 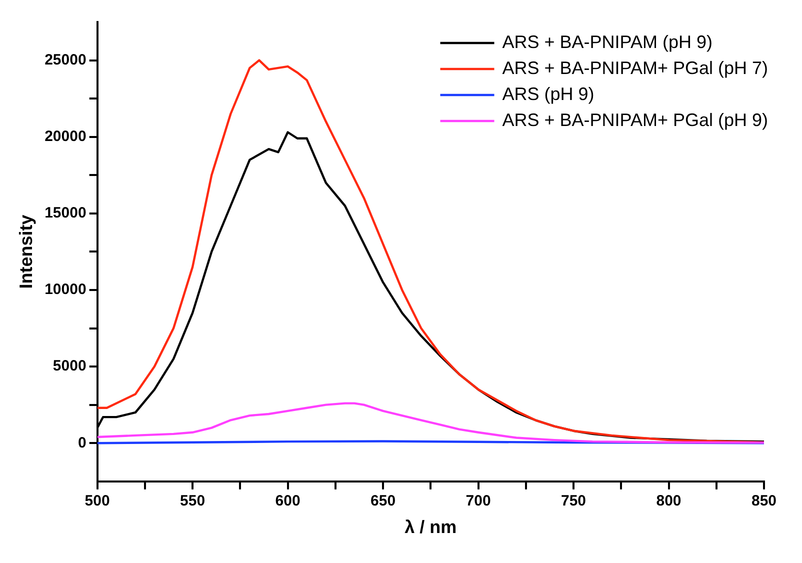 I want to click on x-tick-label: 650, so click(x=383, y=501).